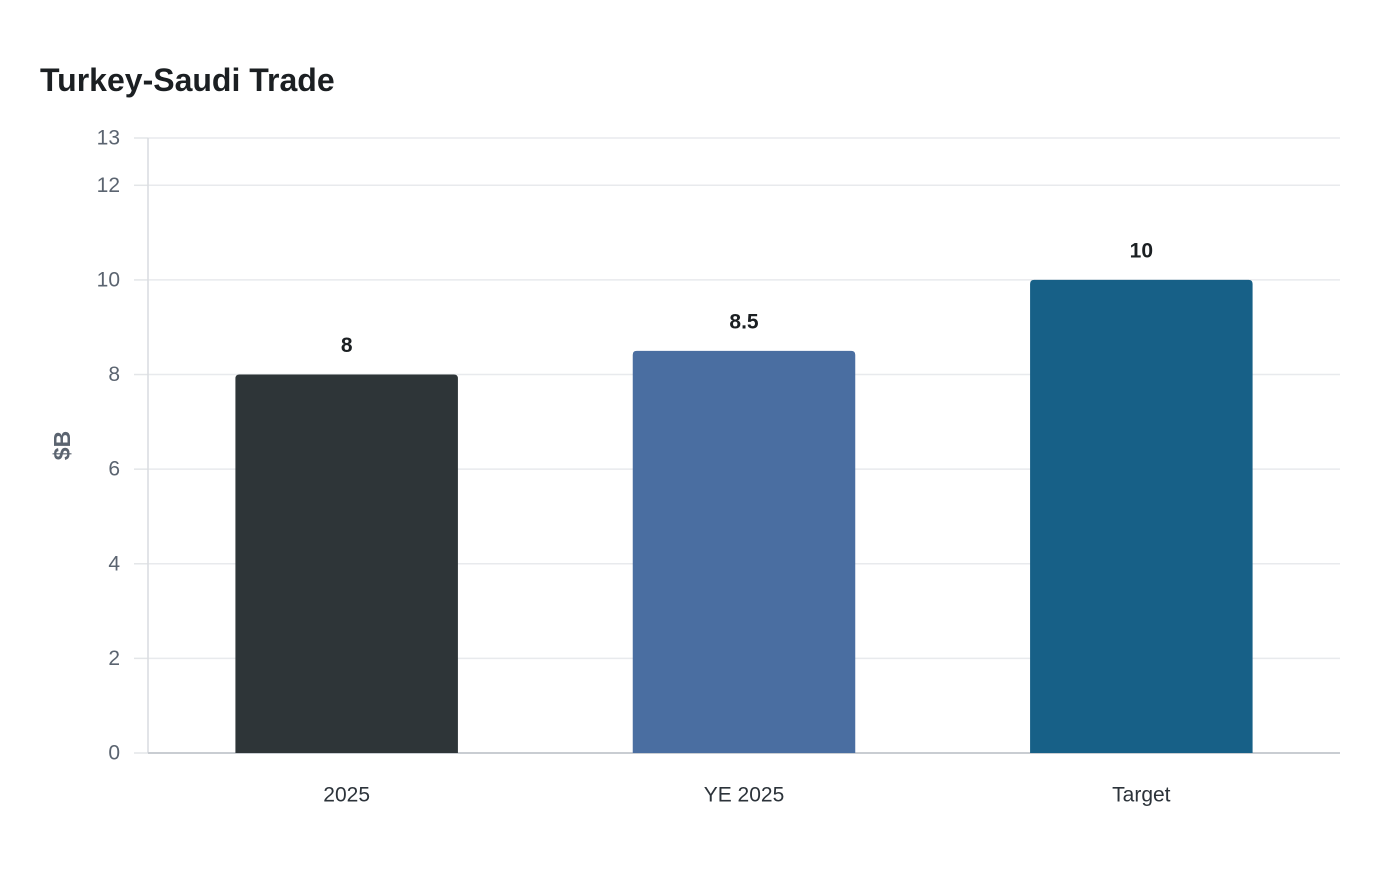 This screenshot has width=1400, height=880. I want to click on bar-2025, so click(346, 563).